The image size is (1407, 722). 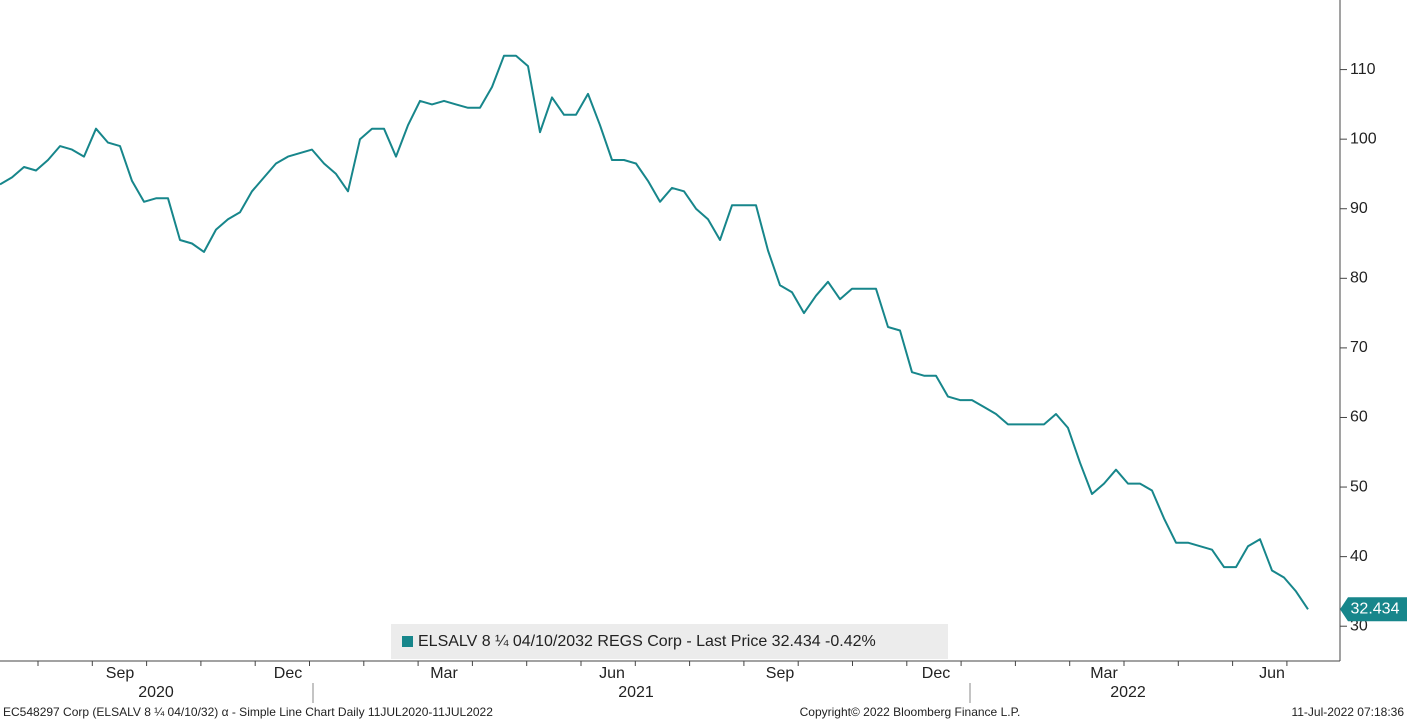 What do you see at coordinates (1359, 417) in the screenshot?
I see `y-tick-label: 60` at bounding box center [1359, 417].